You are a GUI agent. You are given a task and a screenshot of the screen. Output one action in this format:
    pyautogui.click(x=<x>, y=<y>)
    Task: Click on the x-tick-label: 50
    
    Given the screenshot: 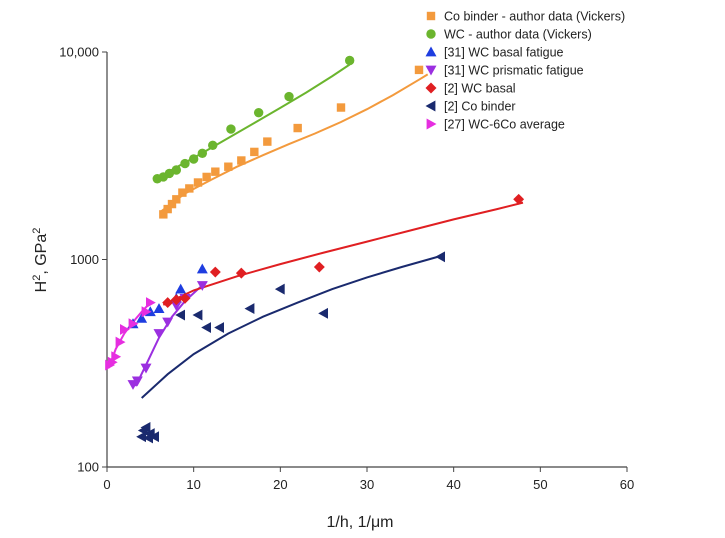 What is the action you would take?
    pyautogui.click(x=540, y=484)
    